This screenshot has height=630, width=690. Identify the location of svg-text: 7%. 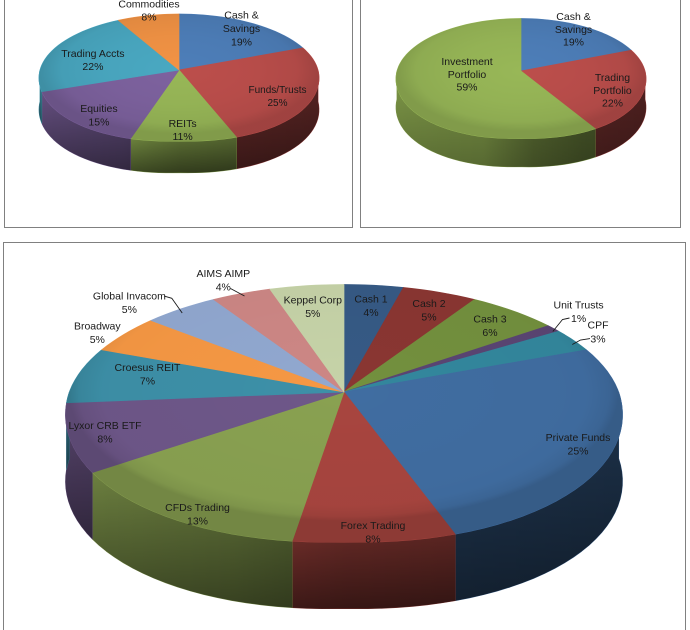
(147, 382).